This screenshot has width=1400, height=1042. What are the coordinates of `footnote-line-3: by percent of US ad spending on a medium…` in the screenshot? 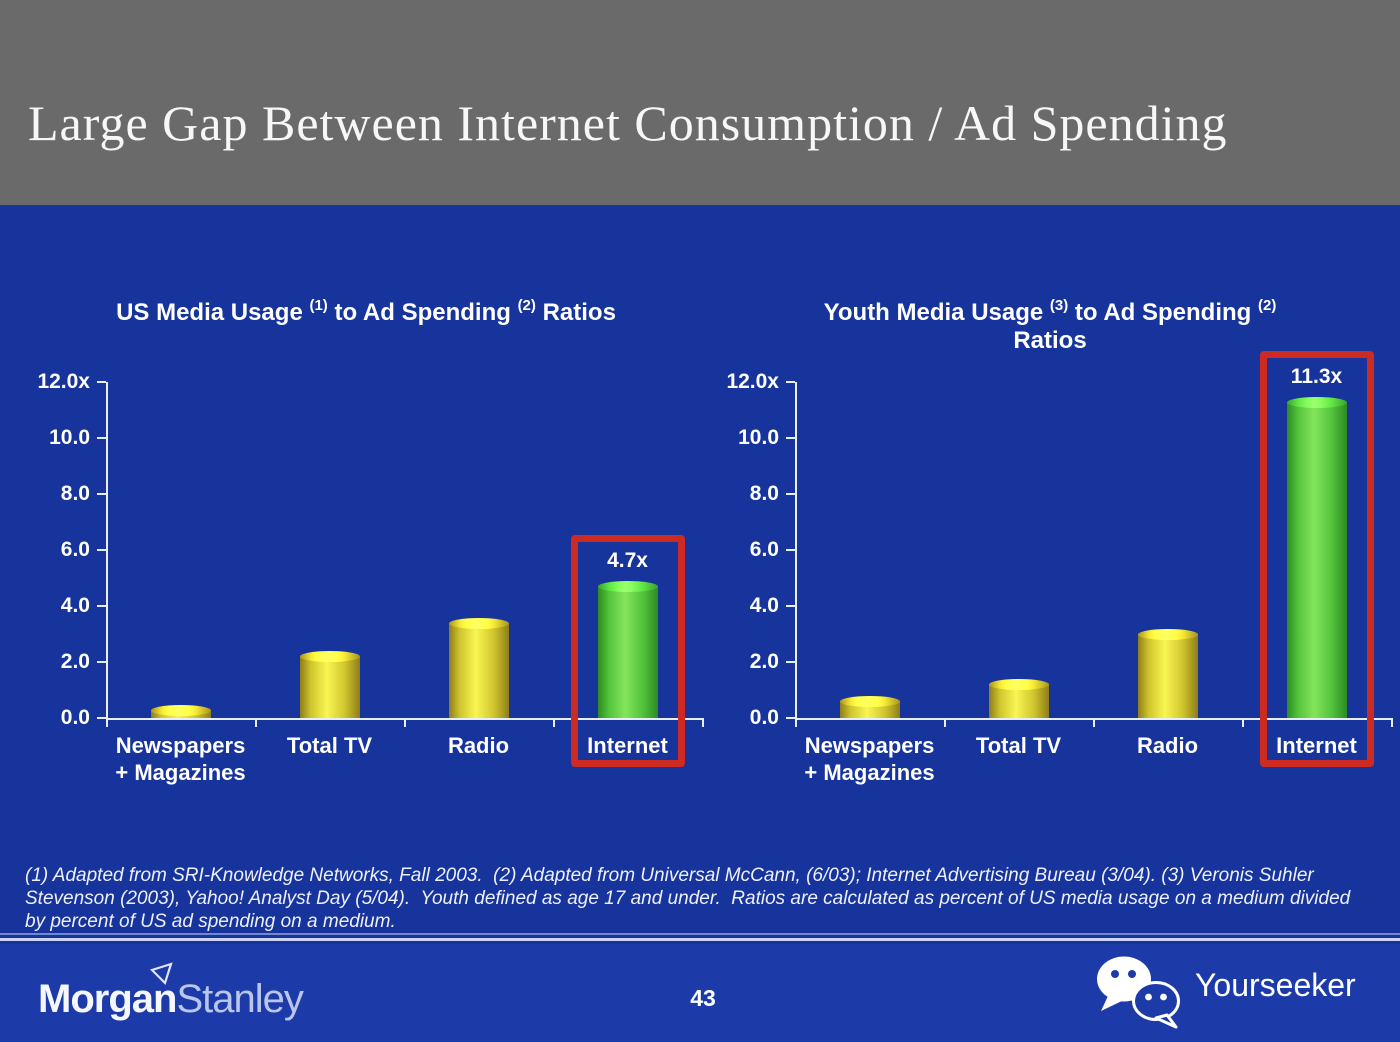 It's located at (210, 921).